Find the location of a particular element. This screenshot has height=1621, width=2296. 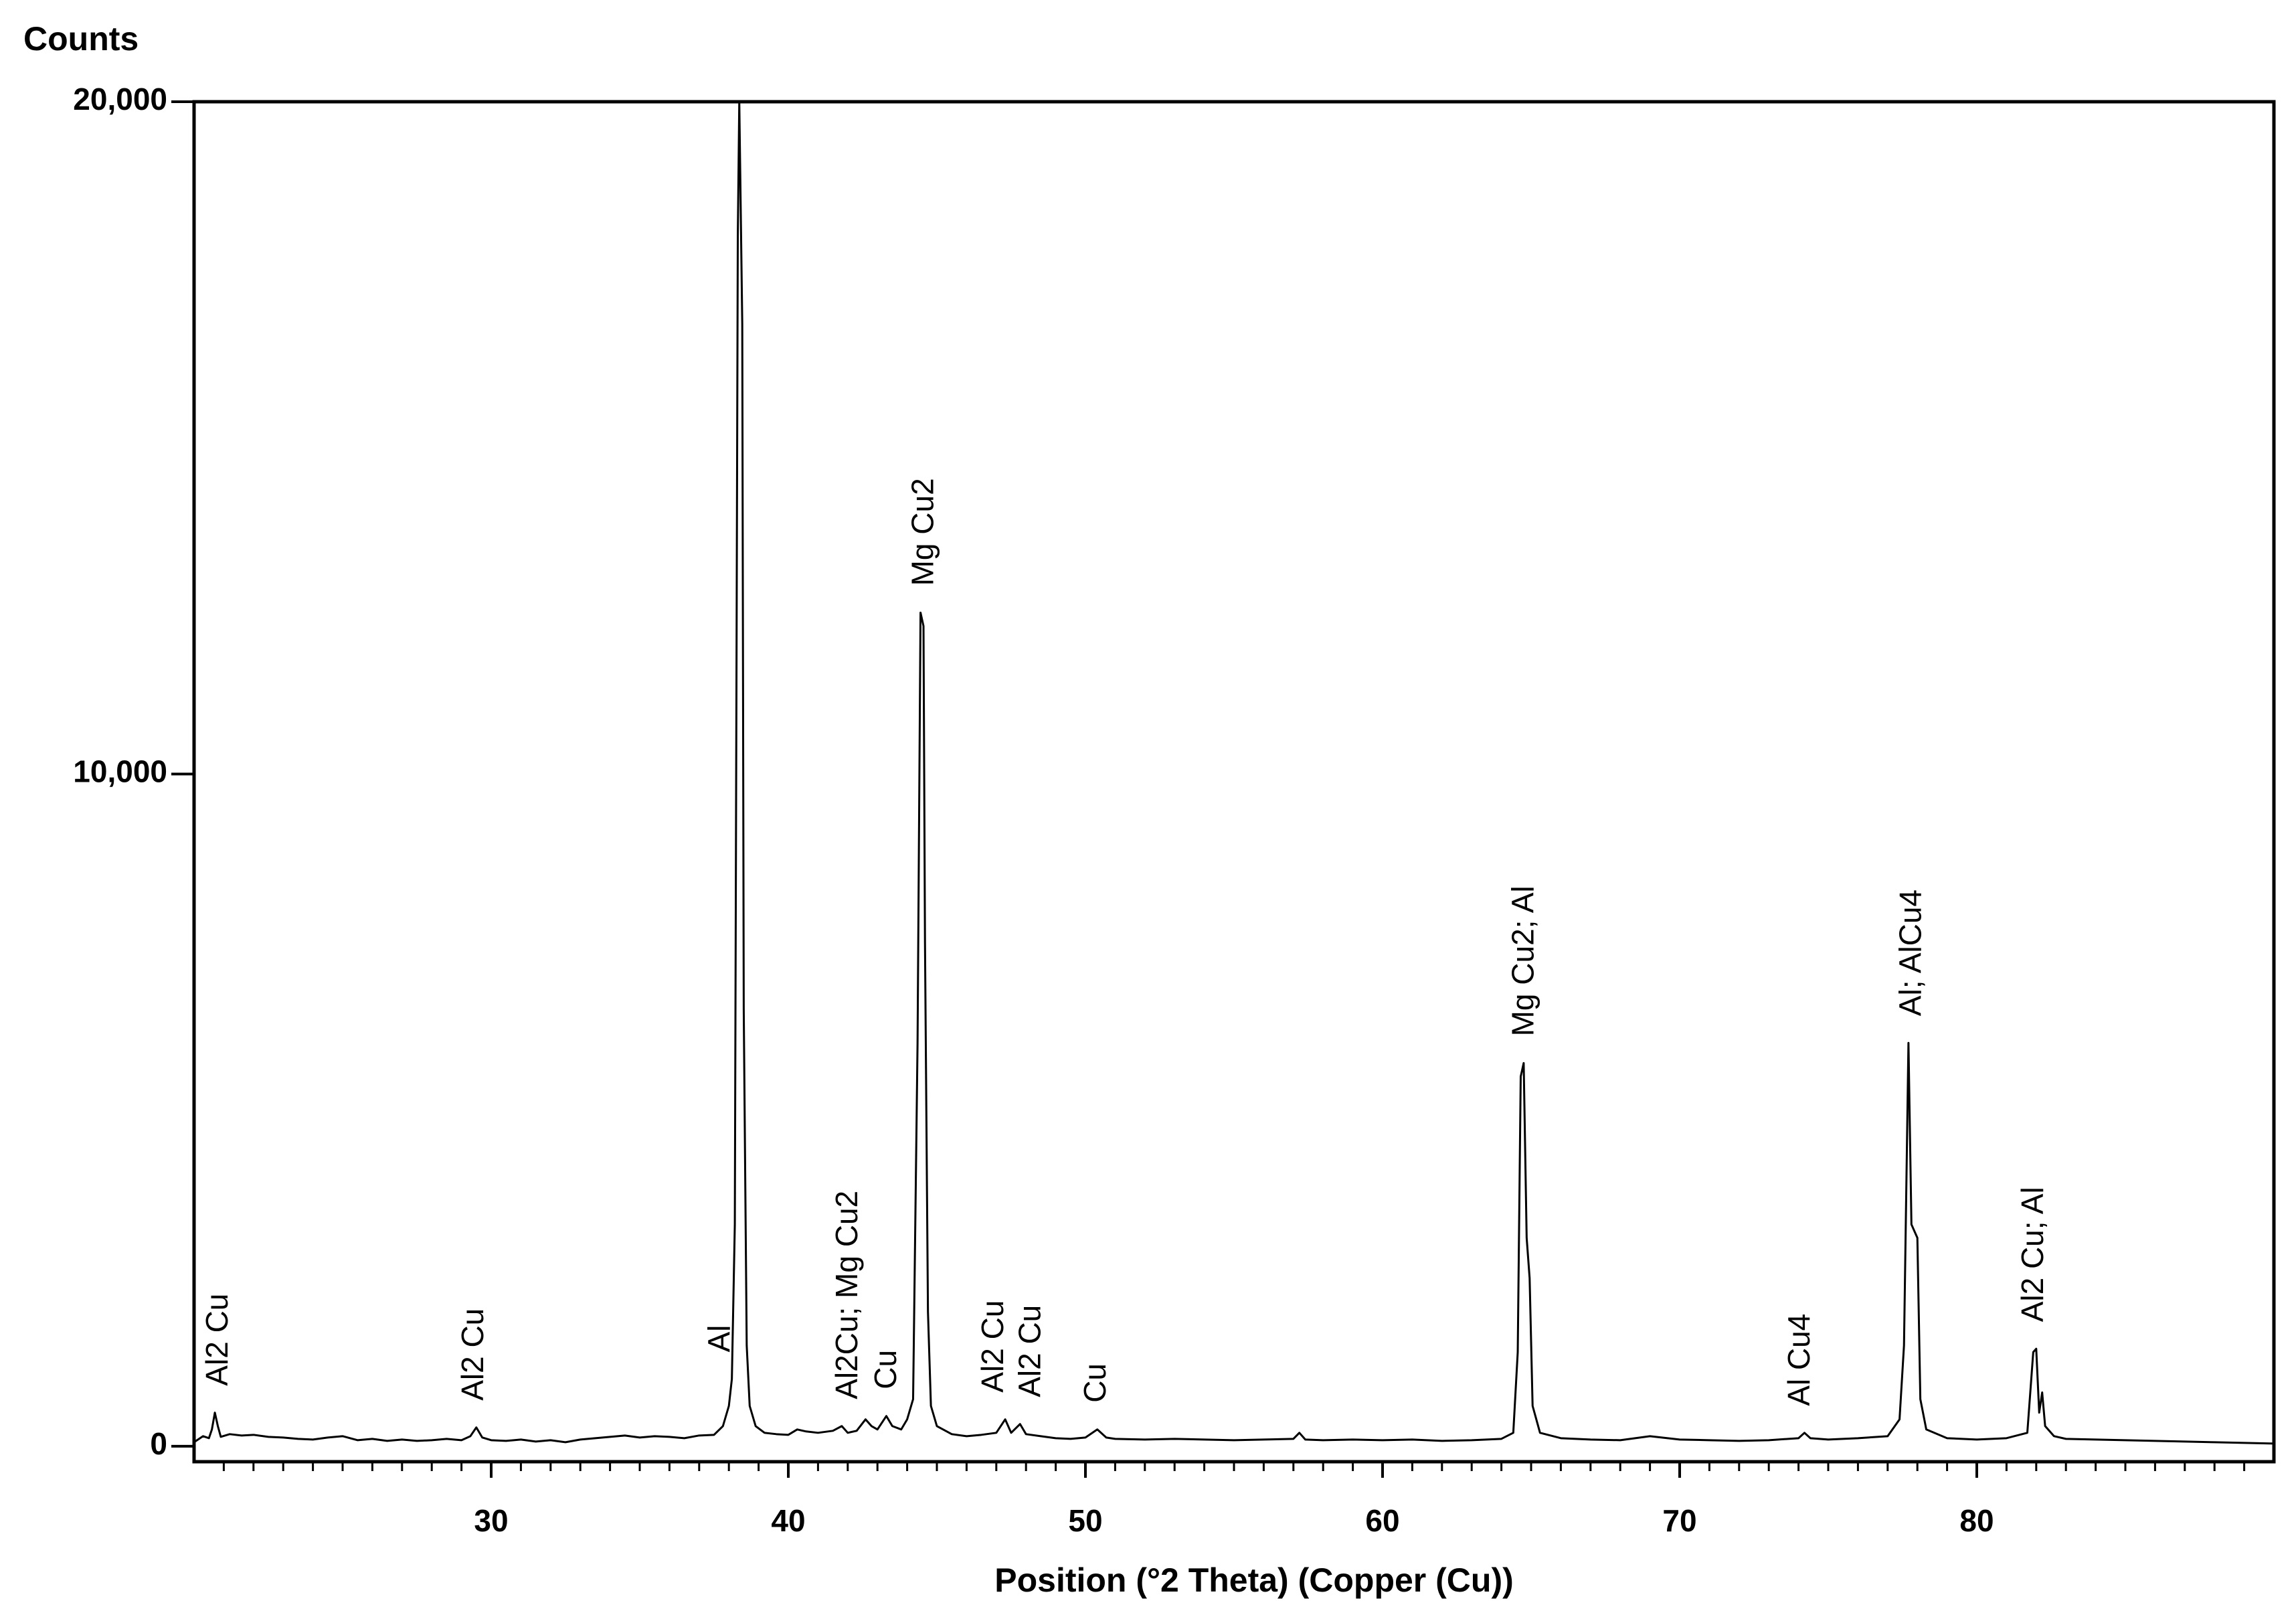

x-axis-title: Position (°2 Theta) (Copper (Cu)) is located at coordinates (1254, 1580).